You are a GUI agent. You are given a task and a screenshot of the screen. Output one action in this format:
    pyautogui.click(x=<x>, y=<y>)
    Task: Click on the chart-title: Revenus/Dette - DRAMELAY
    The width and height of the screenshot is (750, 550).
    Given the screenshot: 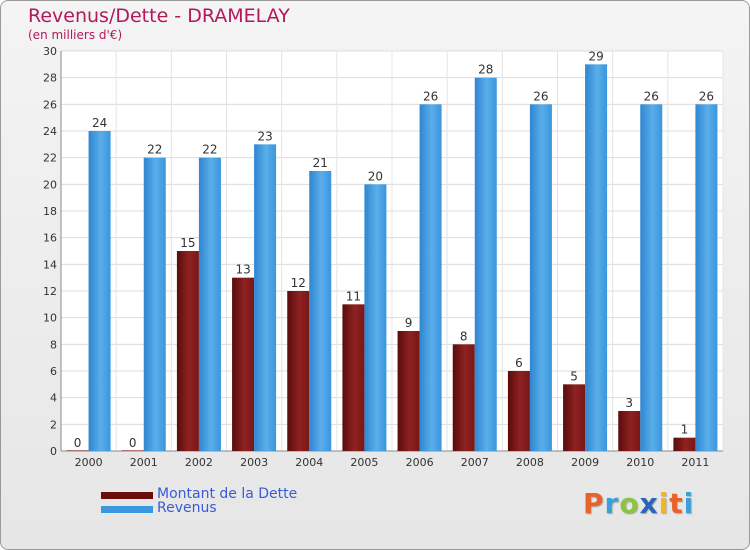 What is the action you would take?
    pyautogui.click(x=159, y=16)
    